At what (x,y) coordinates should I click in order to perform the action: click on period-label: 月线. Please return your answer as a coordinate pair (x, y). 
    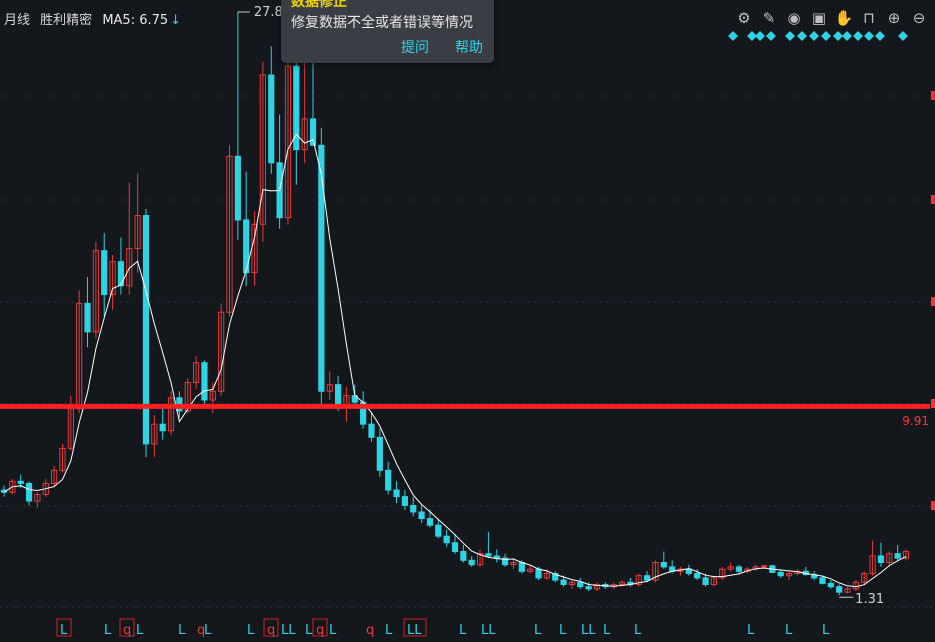
    Looking at the image, I should click on (17, 20).